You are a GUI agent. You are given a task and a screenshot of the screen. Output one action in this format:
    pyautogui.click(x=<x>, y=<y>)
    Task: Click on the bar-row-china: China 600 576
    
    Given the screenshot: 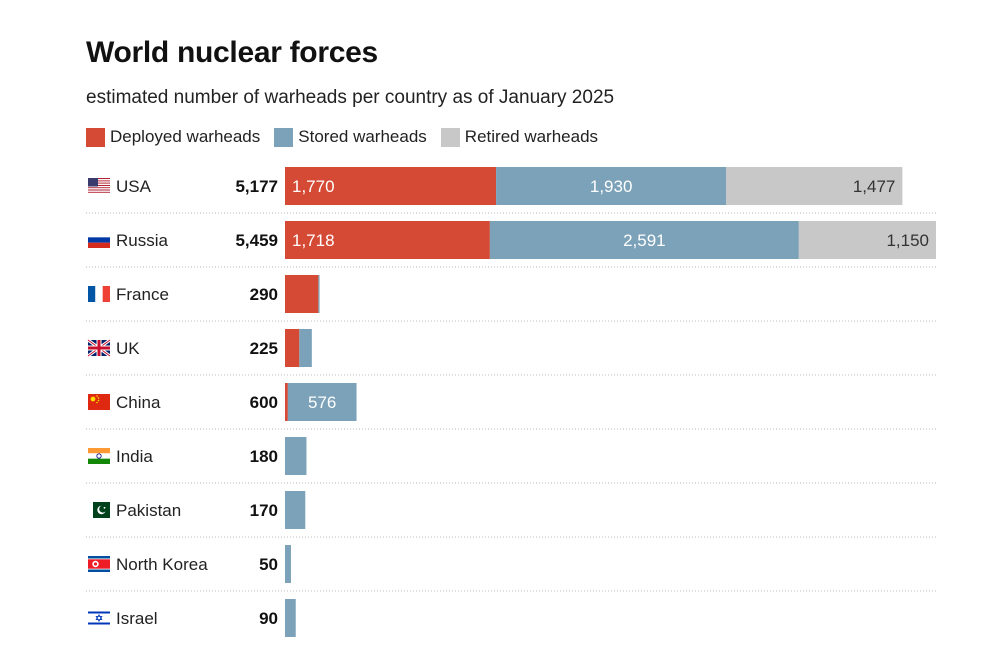 What is the action you would take?
    pyautogui.click(x=511, y=406)
    